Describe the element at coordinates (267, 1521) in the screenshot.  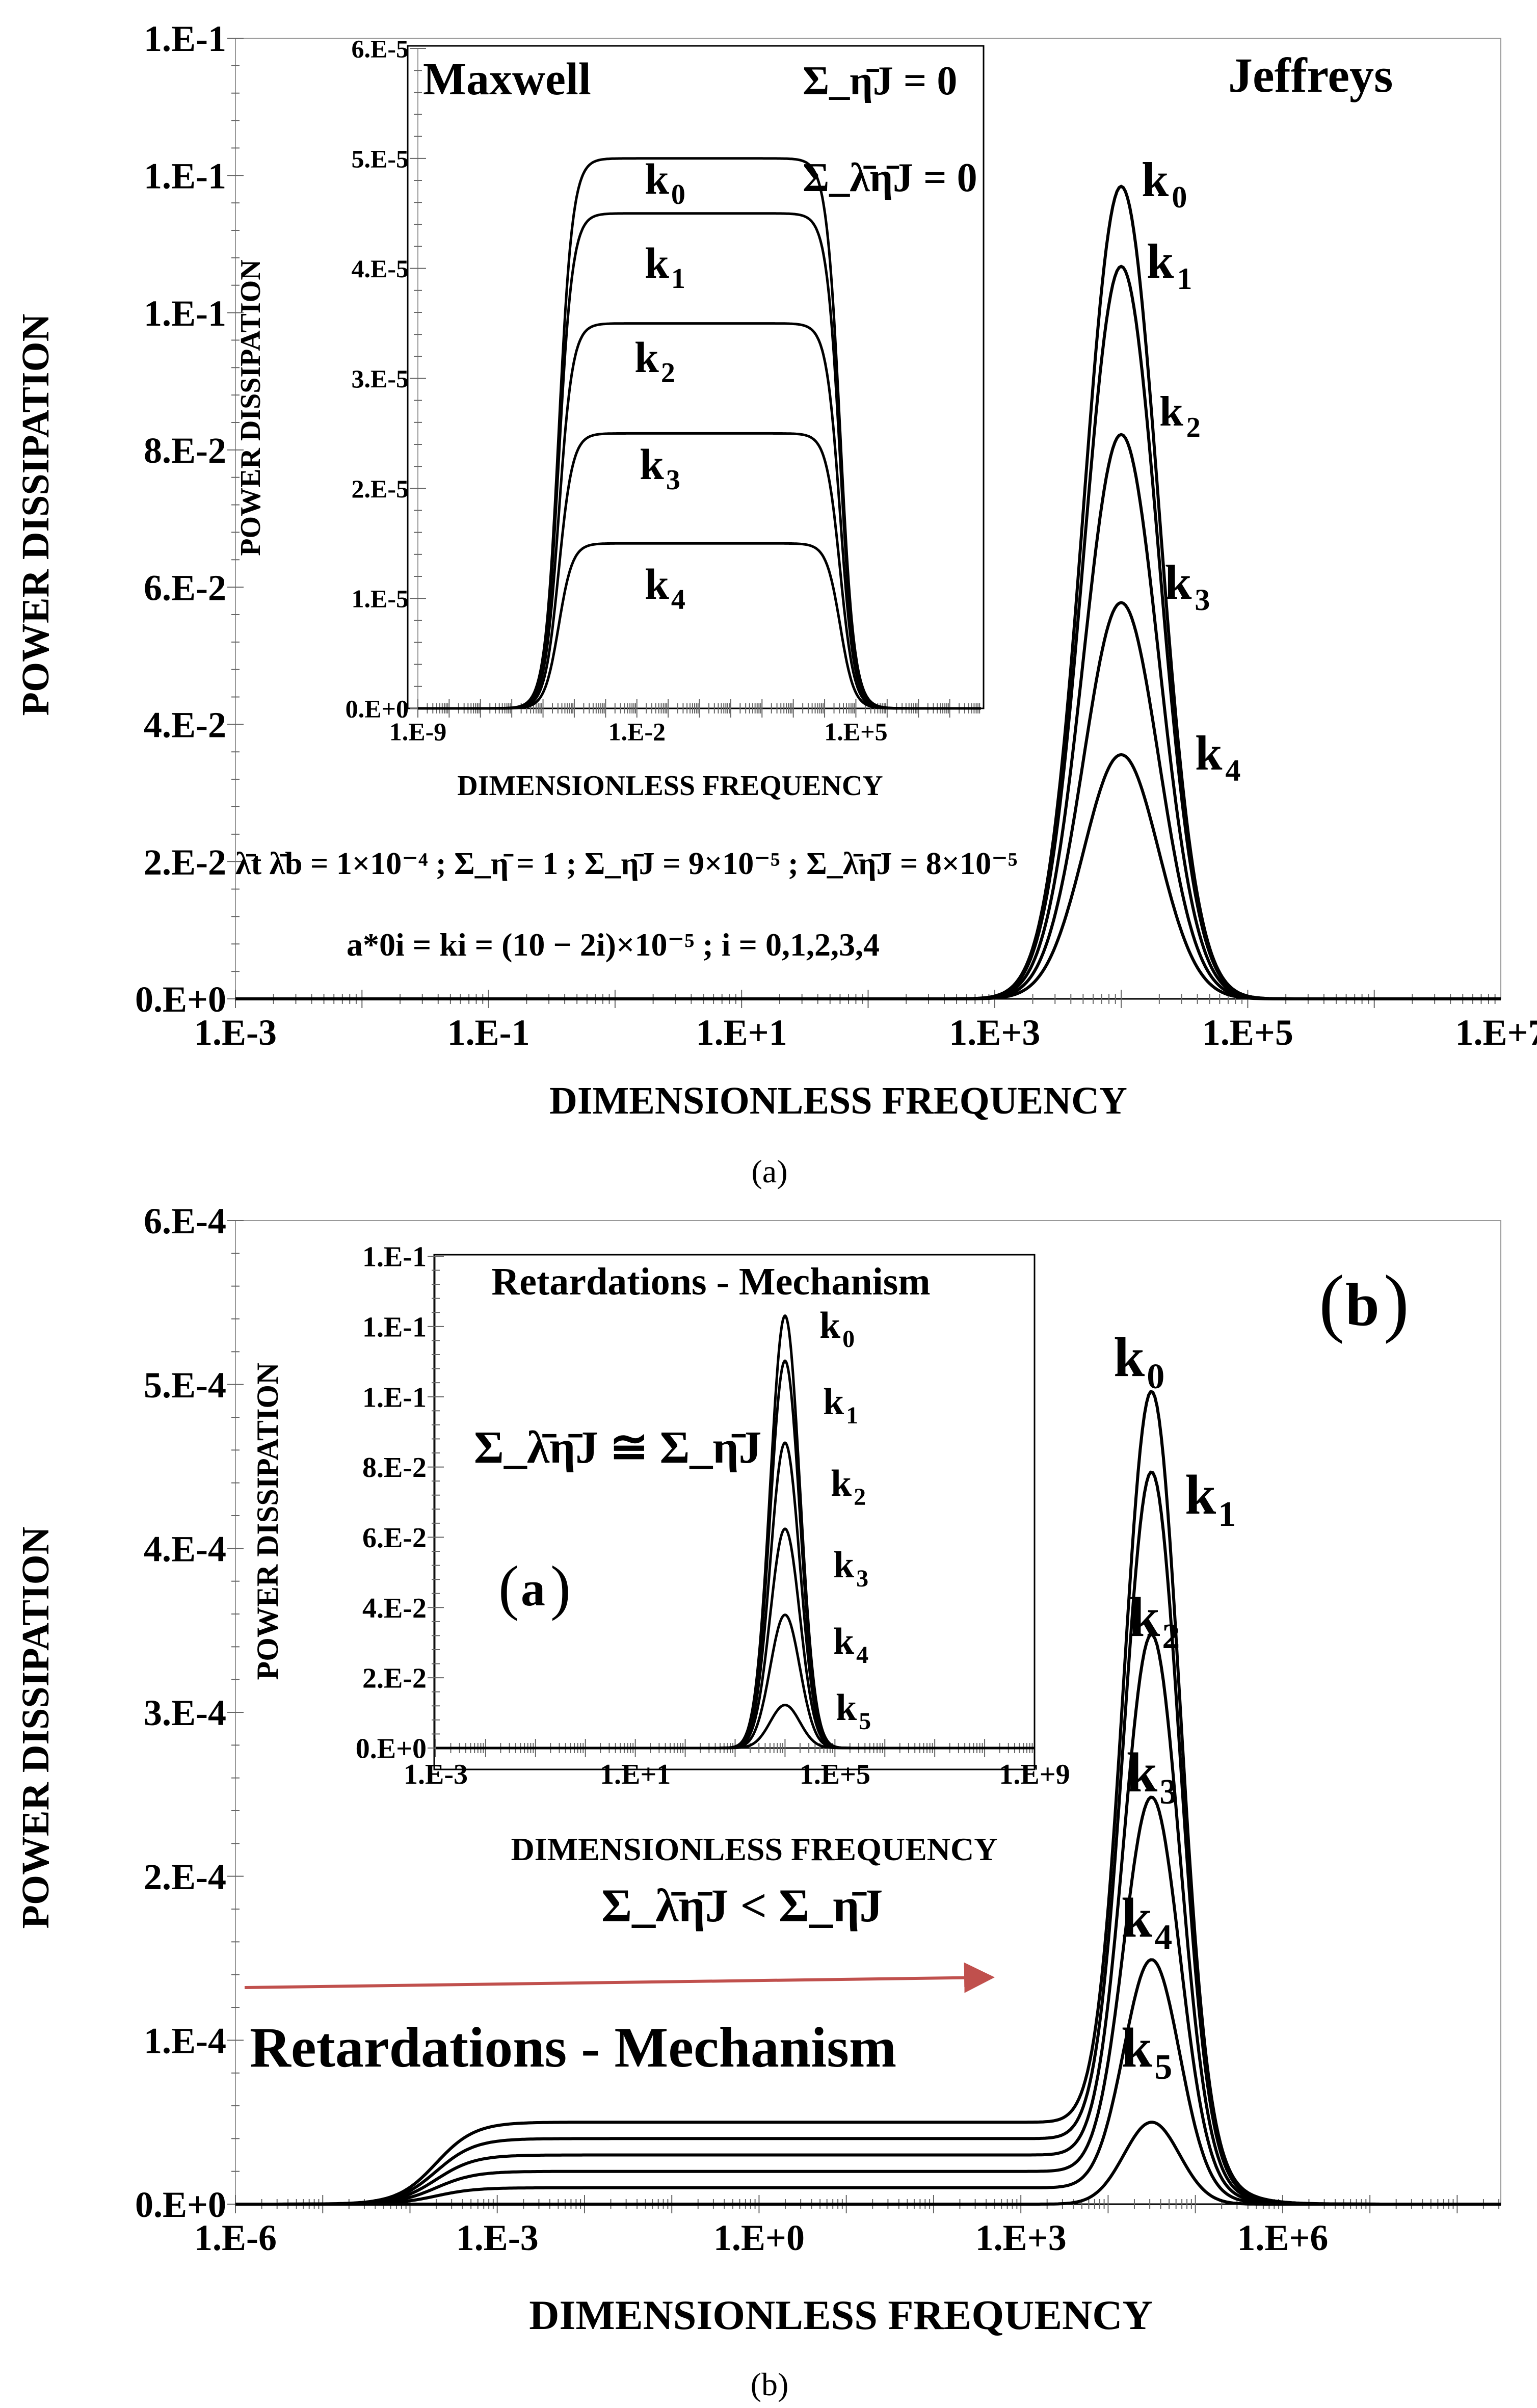
I see `panel-b-inset-ylabel: POWER DISSIPATION` at that location.